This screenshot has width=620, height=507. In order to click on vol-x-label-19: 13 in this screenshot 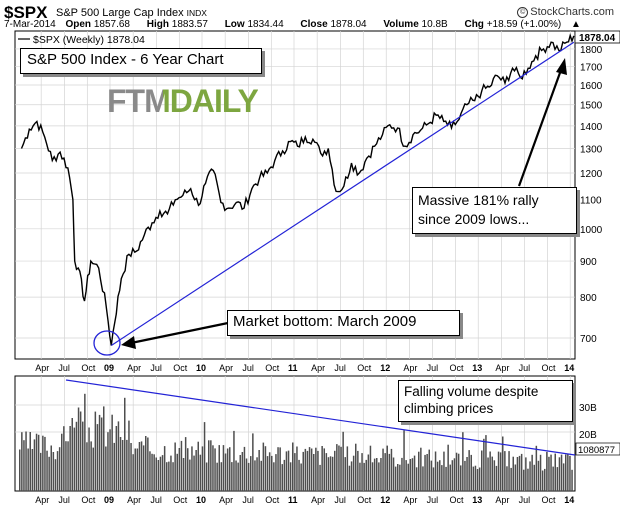, I will do `click(477, 500)`.